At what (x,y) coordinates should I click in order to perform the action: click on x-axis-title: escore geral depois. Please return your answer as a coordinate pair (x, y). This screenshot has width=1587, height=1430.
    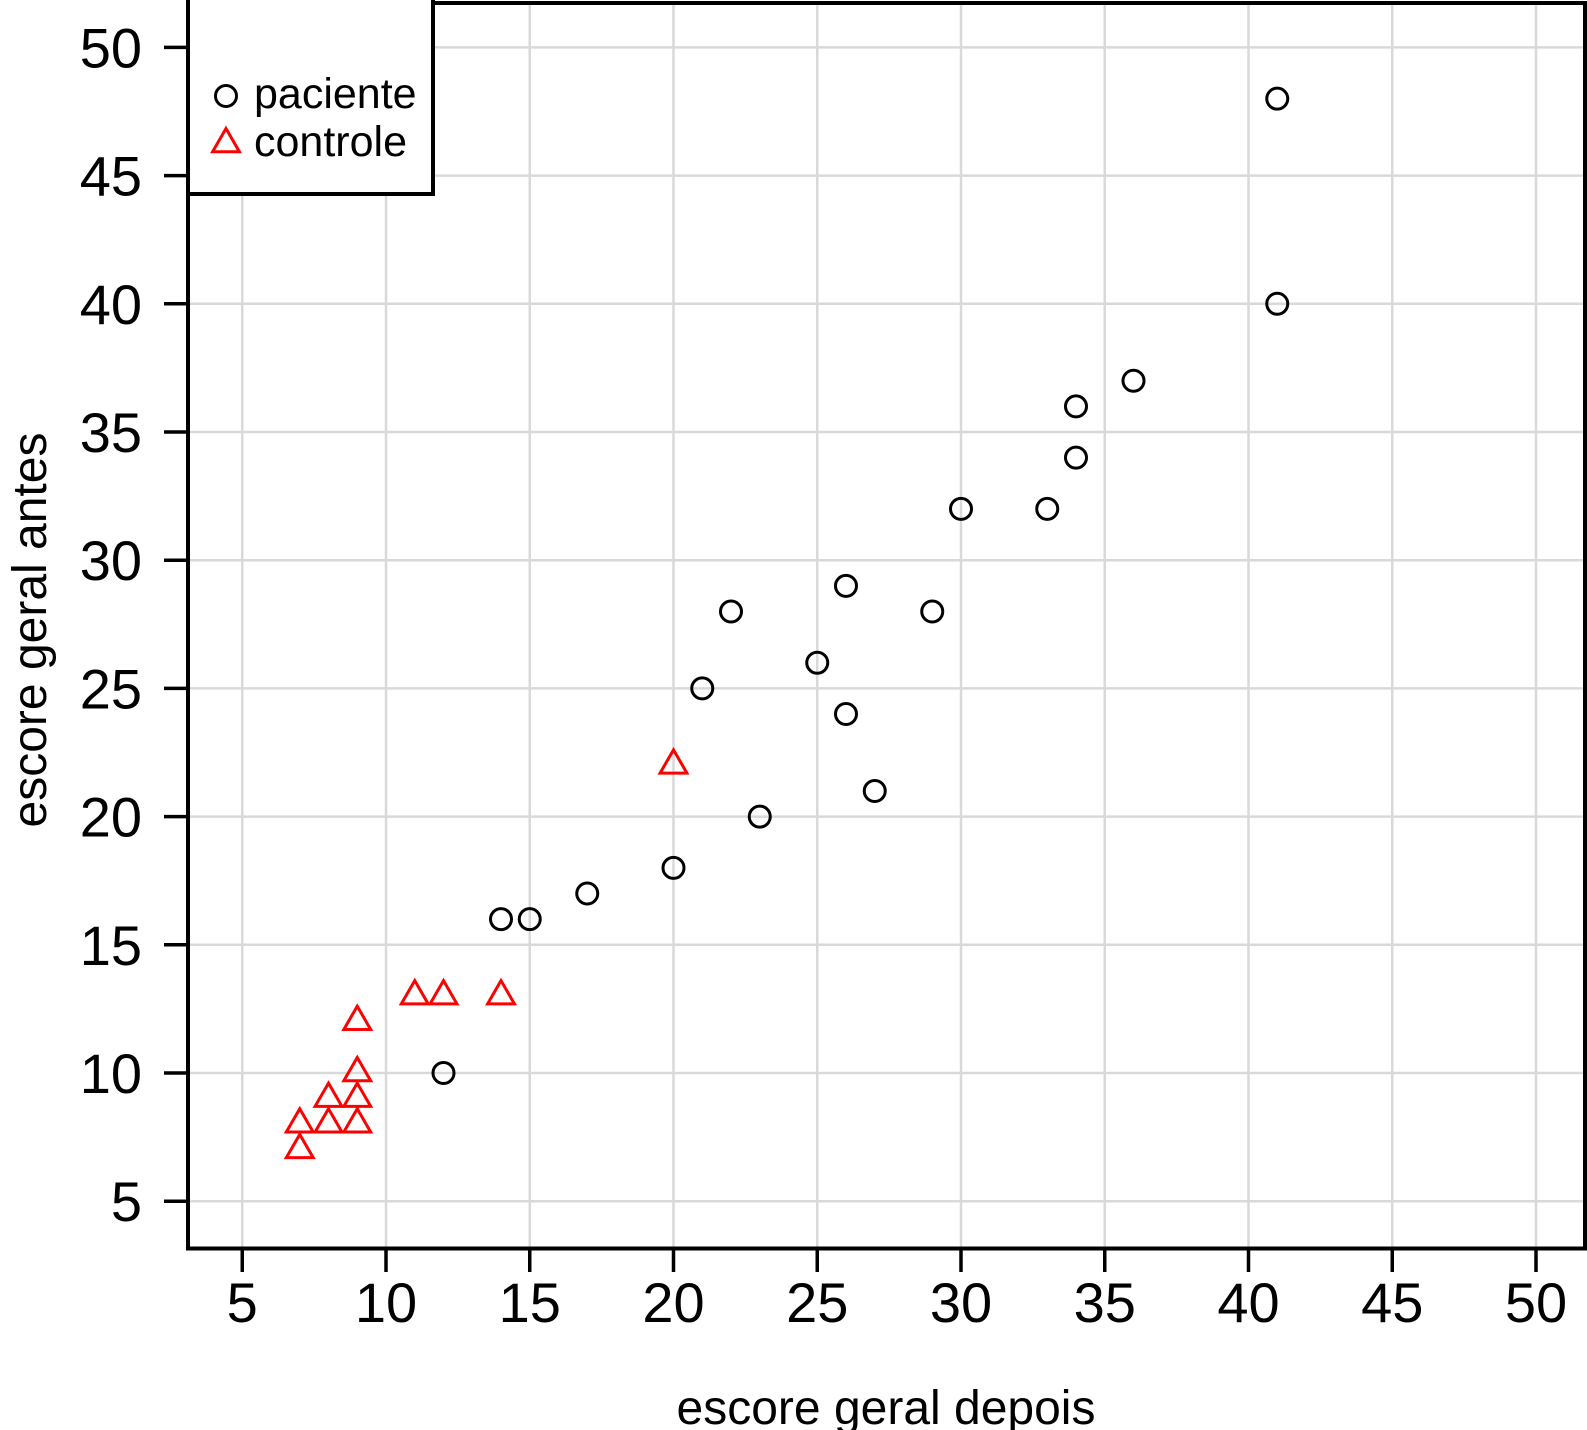
    Looking at the image, I should click on (886, 1406).